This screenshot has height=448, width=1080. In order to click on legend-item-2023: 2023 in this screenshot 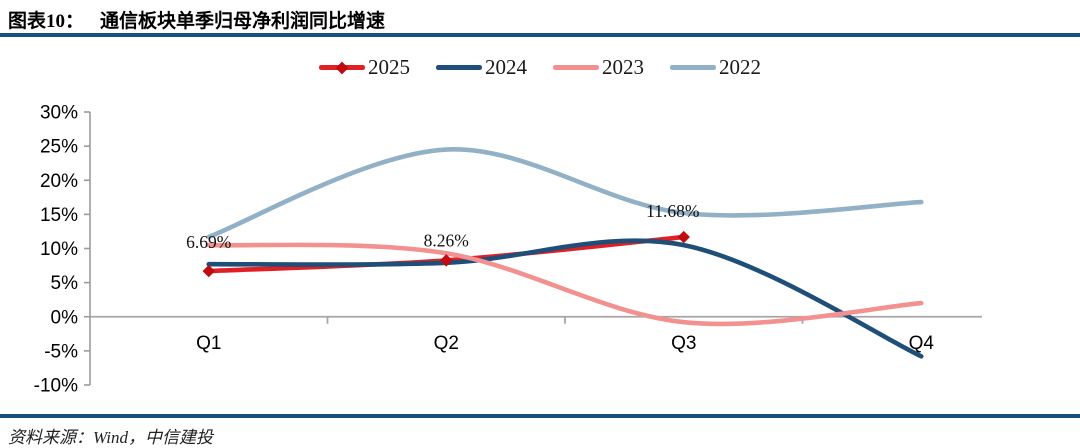, I will do `click(598, 67)`.